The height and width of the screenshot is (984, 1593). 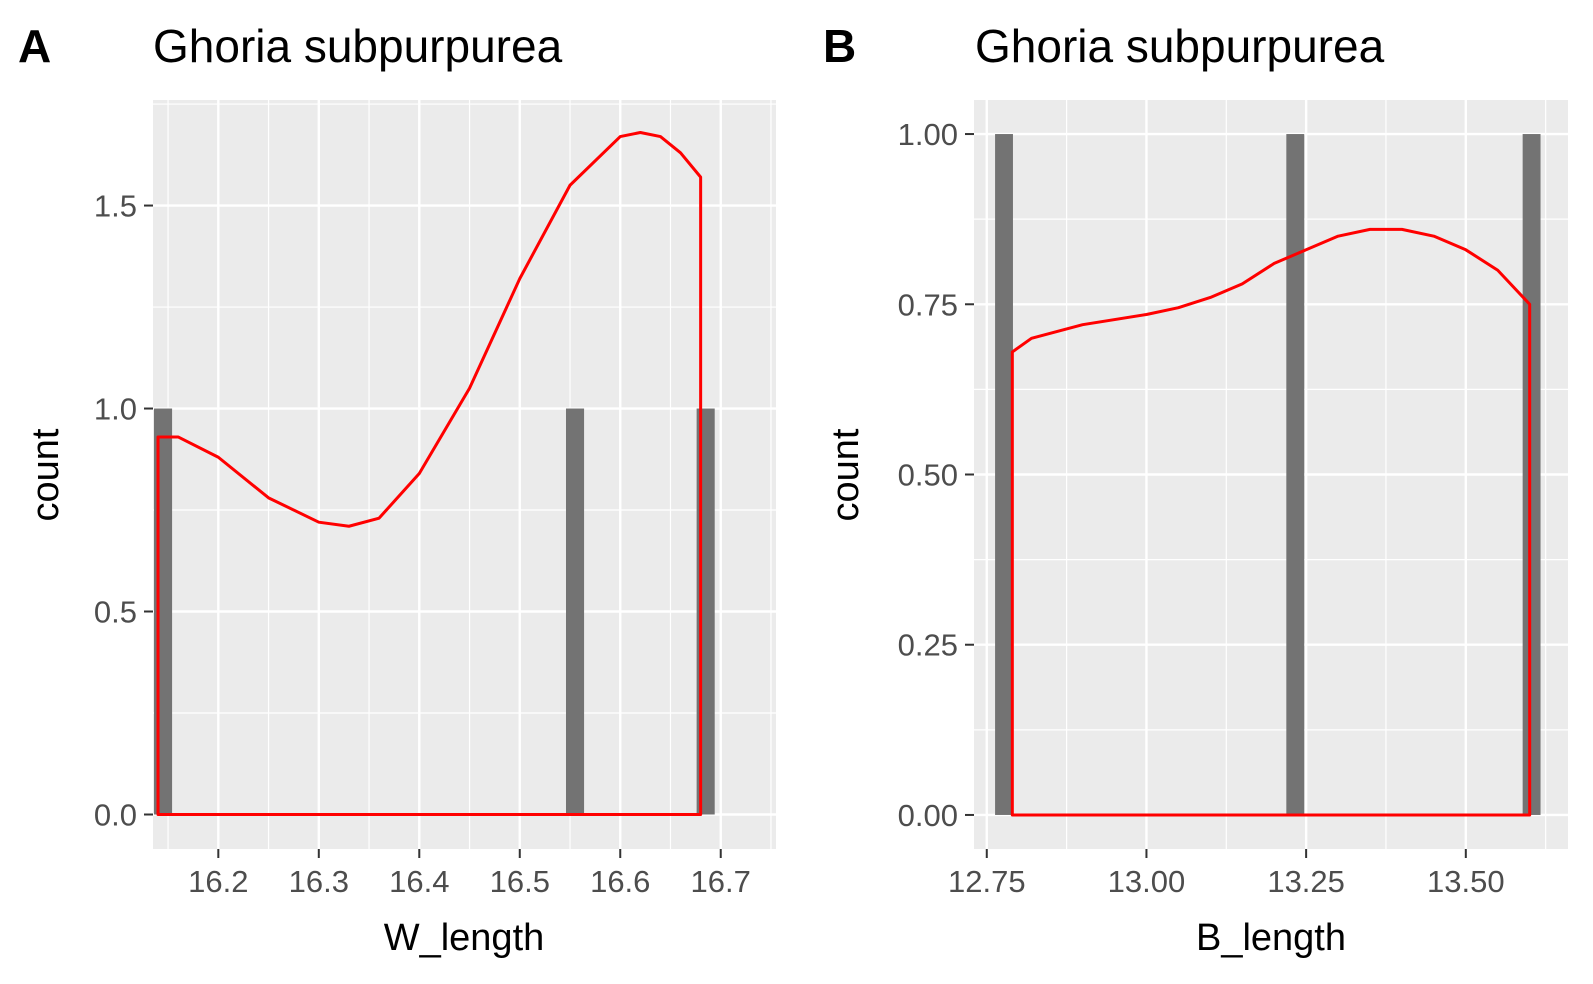 I want to click on panel-a-y-tick-label: 1.5, so click(x=115, y=206).